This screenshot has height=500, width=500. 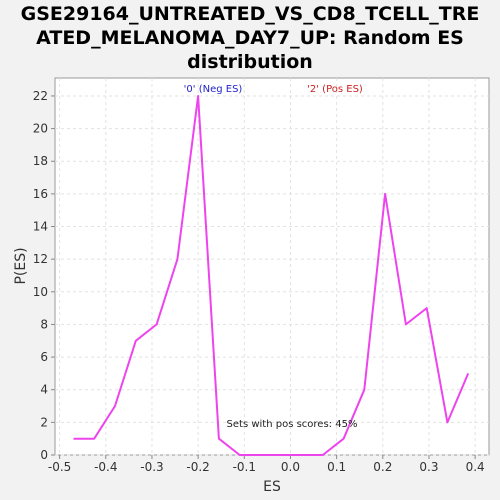 I want to click on x-tick-label: -0.3, so click(x=151, y=467).